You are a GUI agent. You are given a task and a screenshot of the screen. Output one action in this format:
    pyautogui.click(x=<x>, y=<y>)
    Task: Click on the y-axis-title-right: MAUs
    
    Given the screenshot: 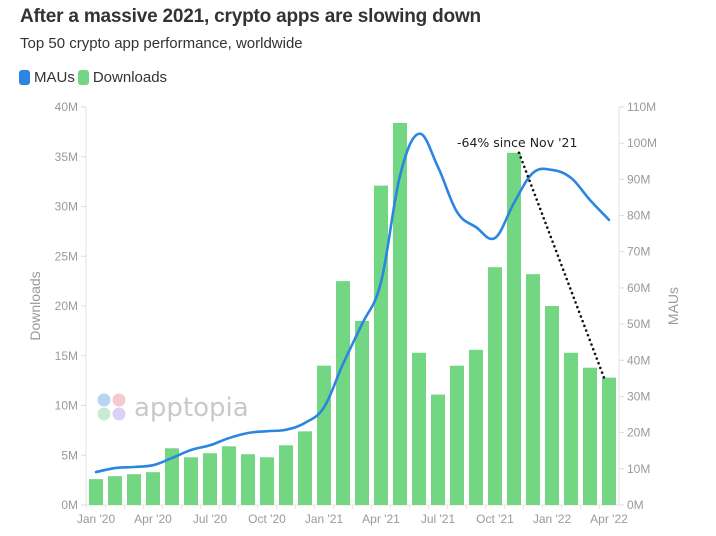 What is the action you would take?
    pyautogui.click(x=673, y=306)
    